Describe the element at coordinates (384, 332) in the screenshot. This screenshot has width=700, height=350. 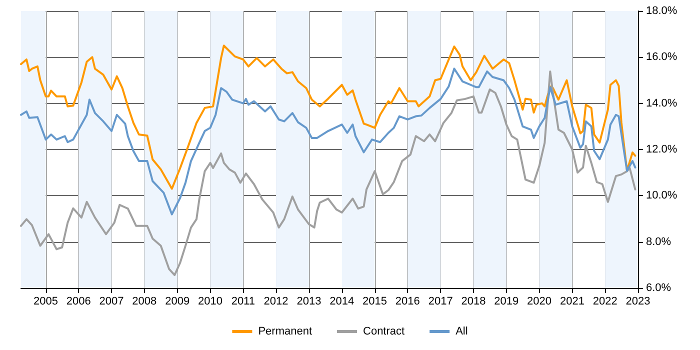
I see `legend-label: Contract` at that location.